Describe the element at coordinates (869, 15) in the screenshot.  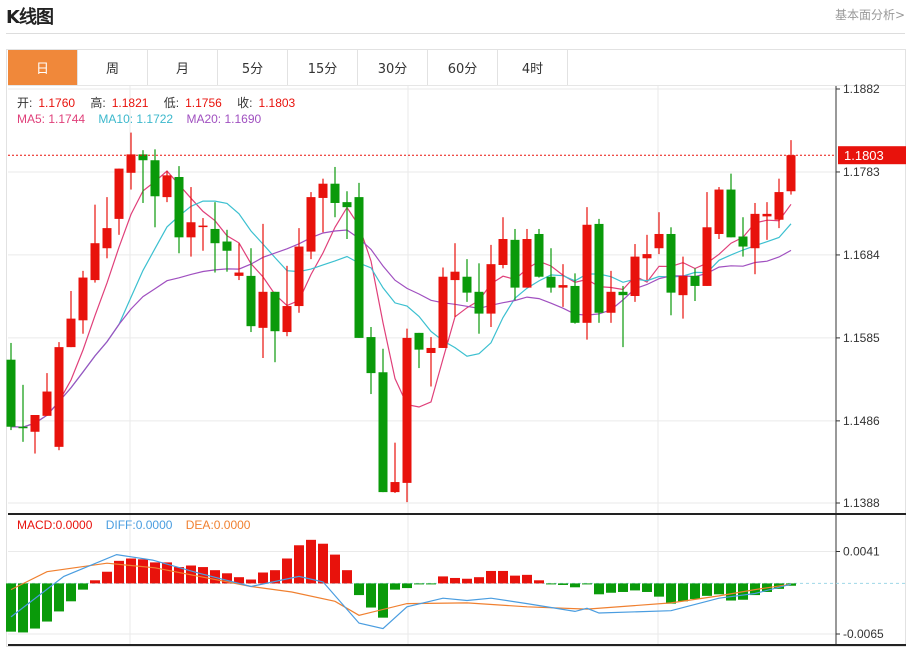
I see `fundamental-analysis-link: 基本面分析>` at that location.